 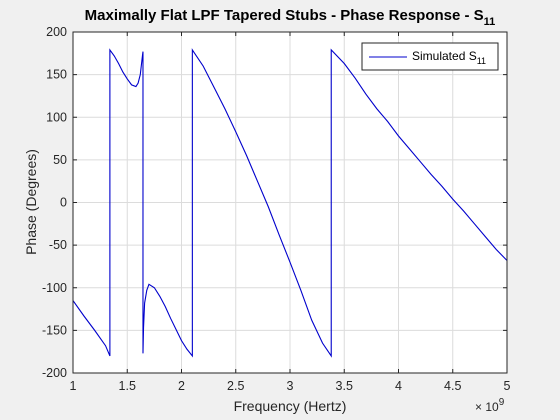 I want to click on y-tick-label: -150, so click(x=54, y=330).